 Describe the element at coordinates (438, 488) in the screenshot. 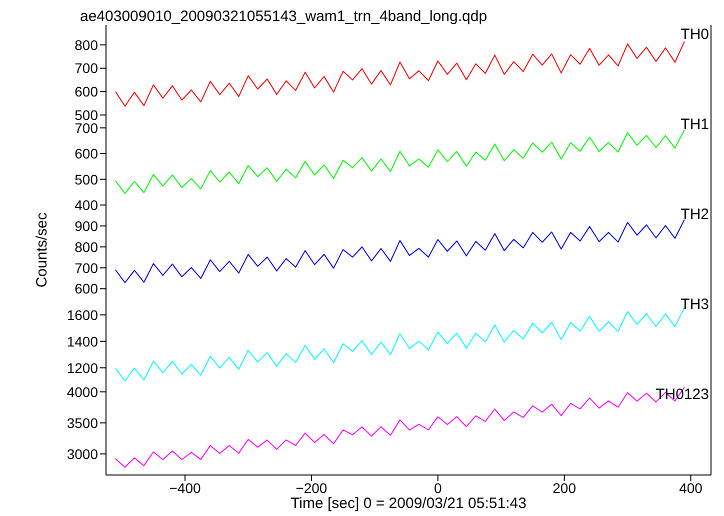

I see `x-tick-label: 0` at that location.